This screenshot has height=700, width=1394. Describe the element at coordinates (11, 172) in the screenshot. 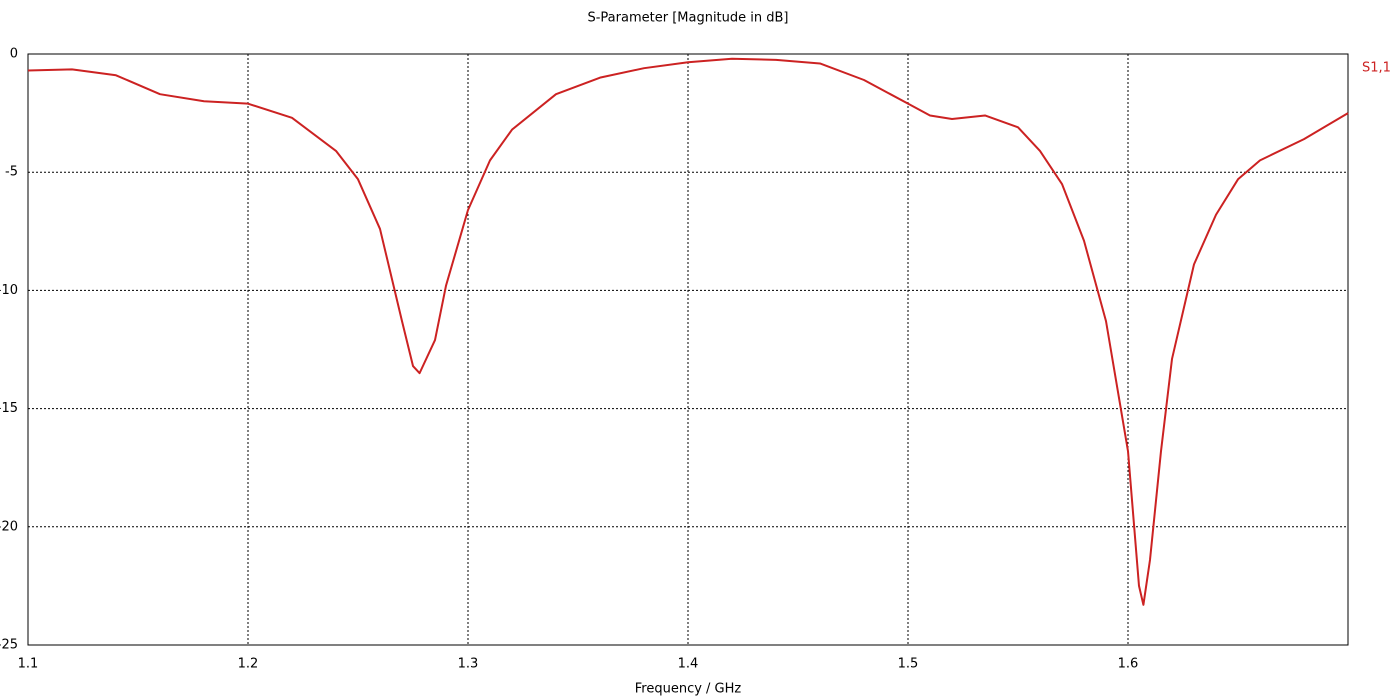

I see `y-tick-label: -5` at that location.